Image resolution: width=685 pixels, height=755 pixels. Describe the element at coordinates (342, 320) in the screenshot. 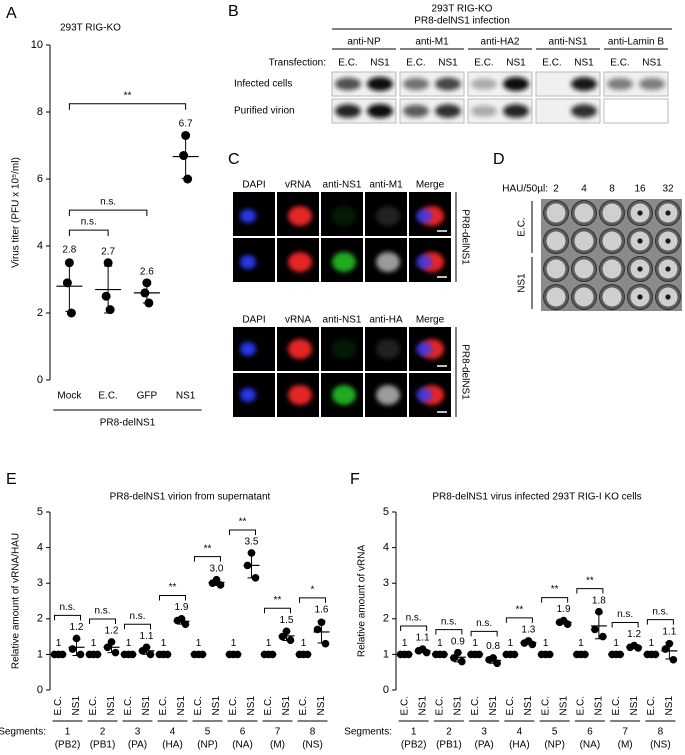

I see `micro-column-label: anti-NS1` at that location.